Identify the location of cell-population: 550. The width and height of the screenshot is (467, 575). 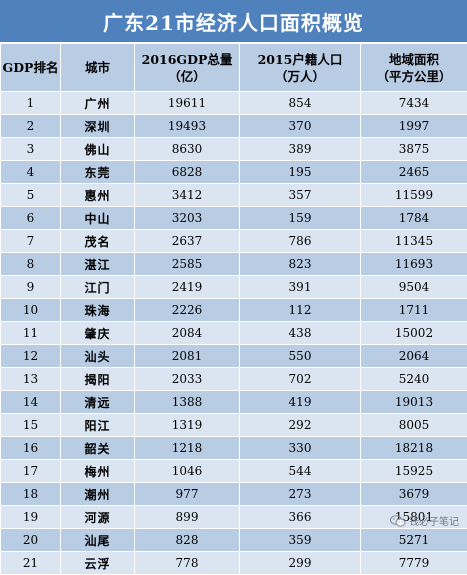
(300, 356).